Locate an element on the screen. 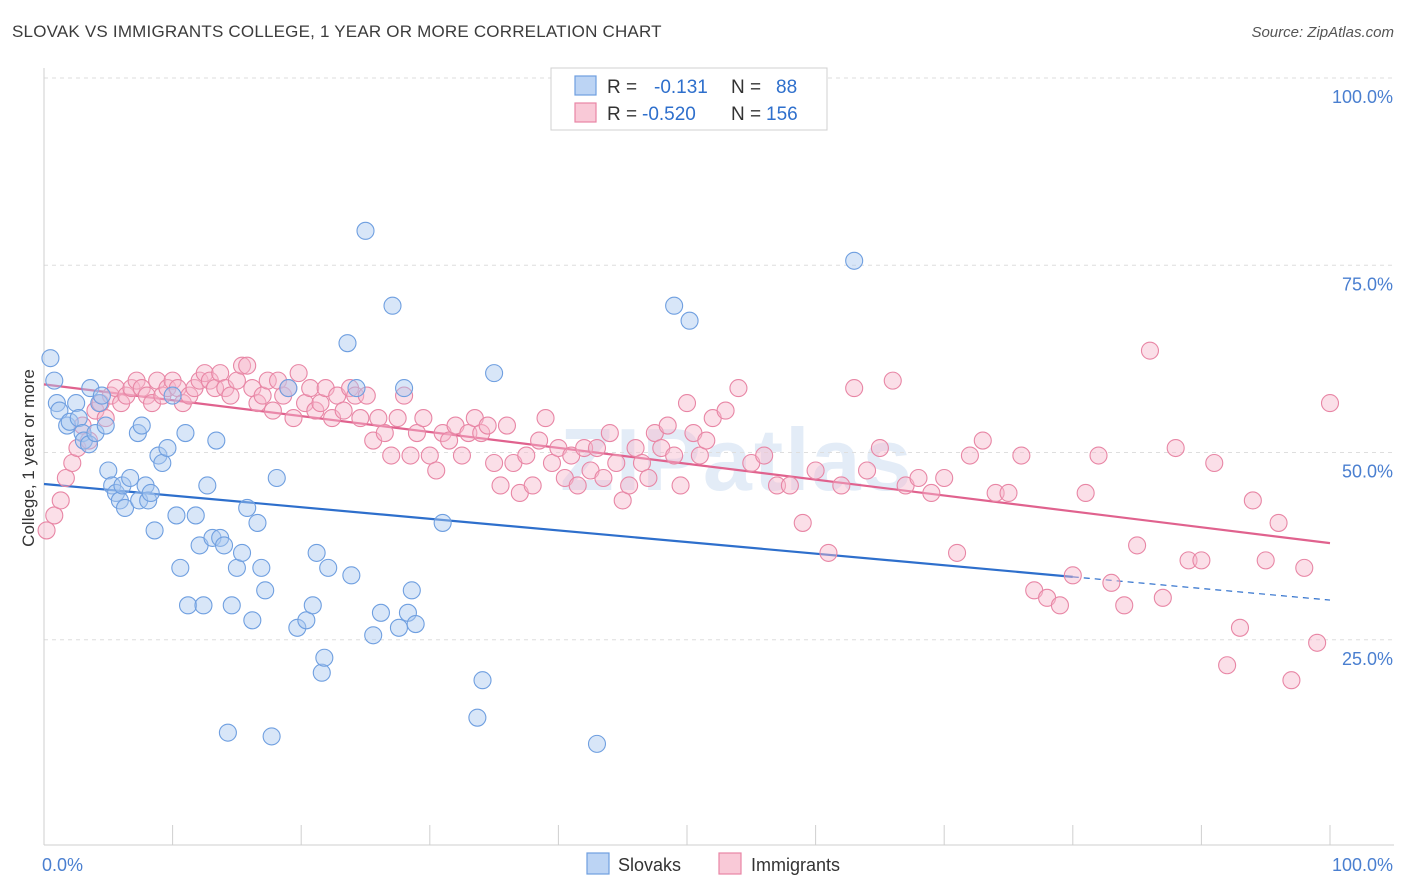 This screenshot has width=1406, height=892. slovaks-trend-line is located at coordinates (558, 530).